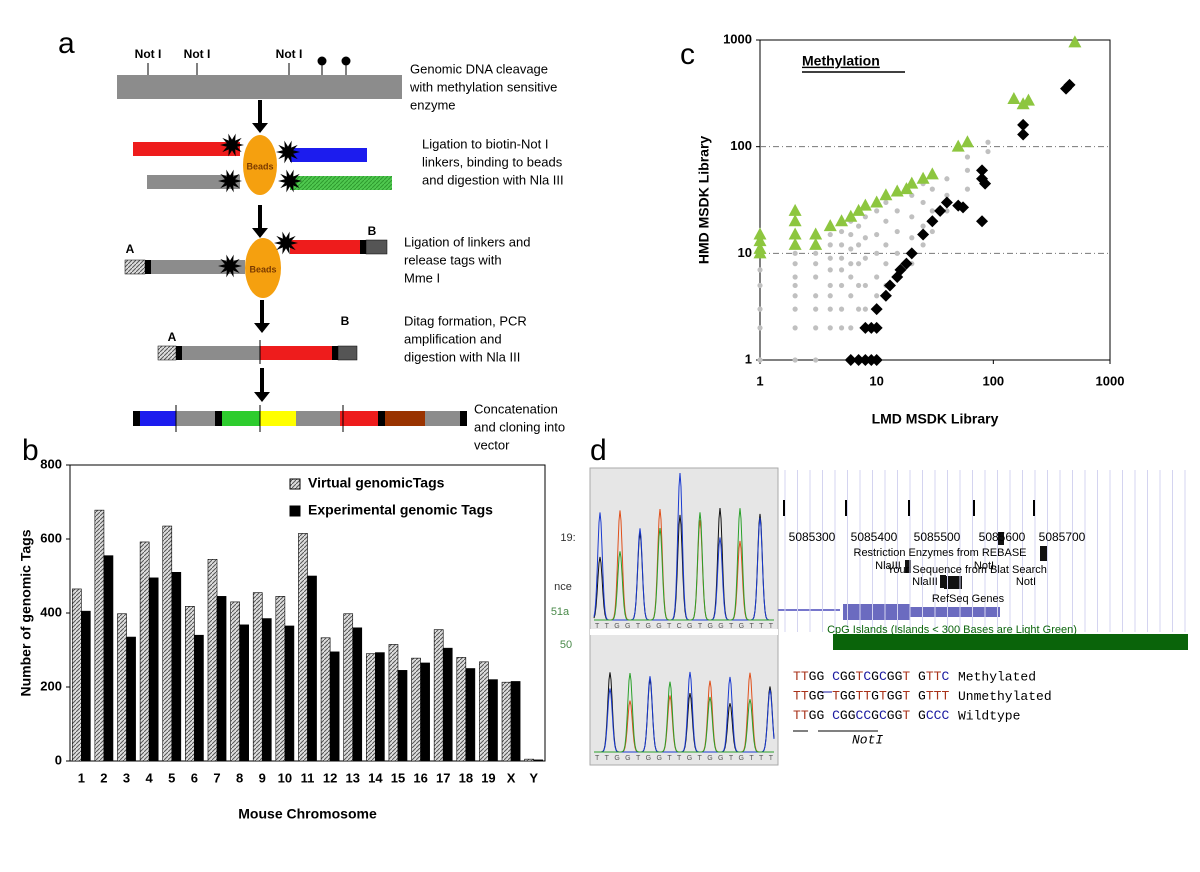 Image resolution: width=1200 pixels, height=872 pixels. I want to click on x-tick-label: 3, so click(126, 777).